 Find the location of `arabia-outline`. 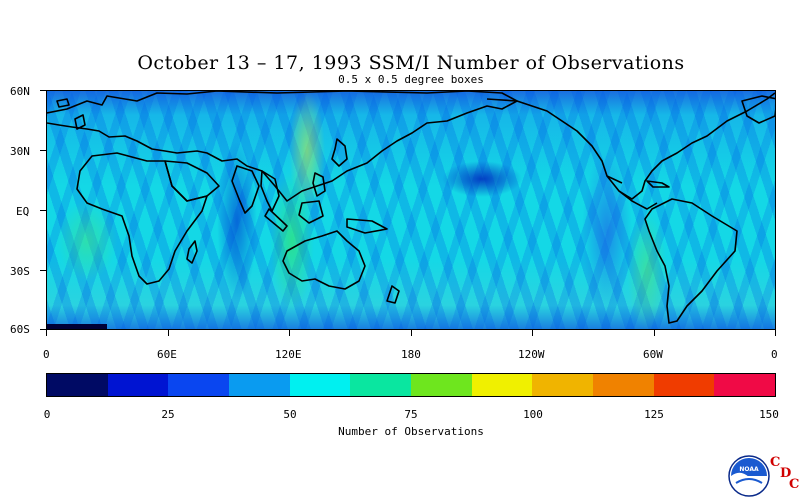

arabia-outline is located at coordinates (192, 181).